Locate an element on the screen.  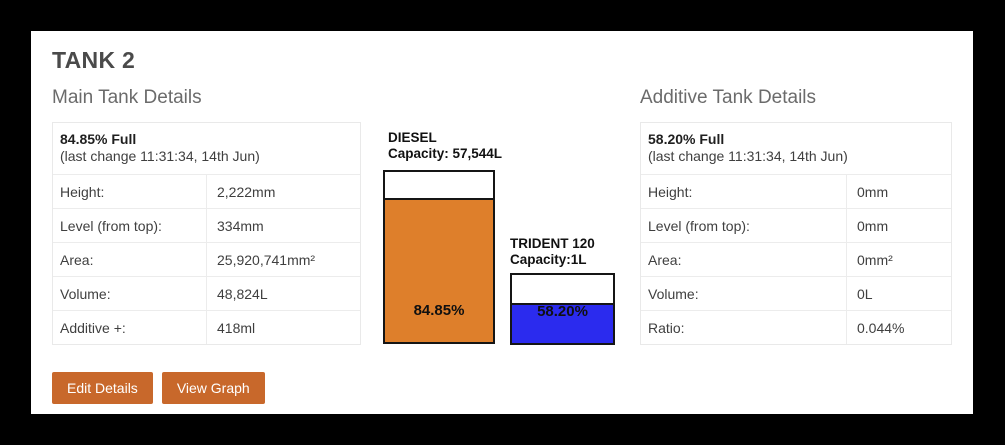
main-tank-gauge: 84.85% is located at coordinates (439, 257).